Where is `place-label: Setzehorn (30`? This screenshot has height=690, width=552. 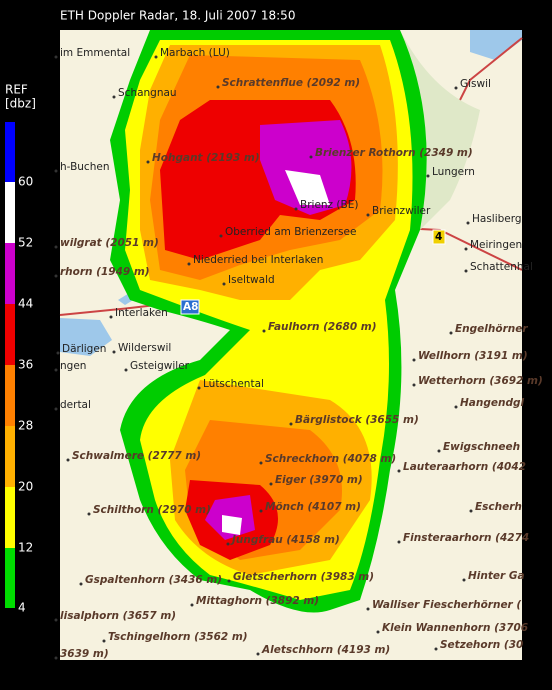 place-label: Setzehorn (30 is located at coordinates (481, 645).